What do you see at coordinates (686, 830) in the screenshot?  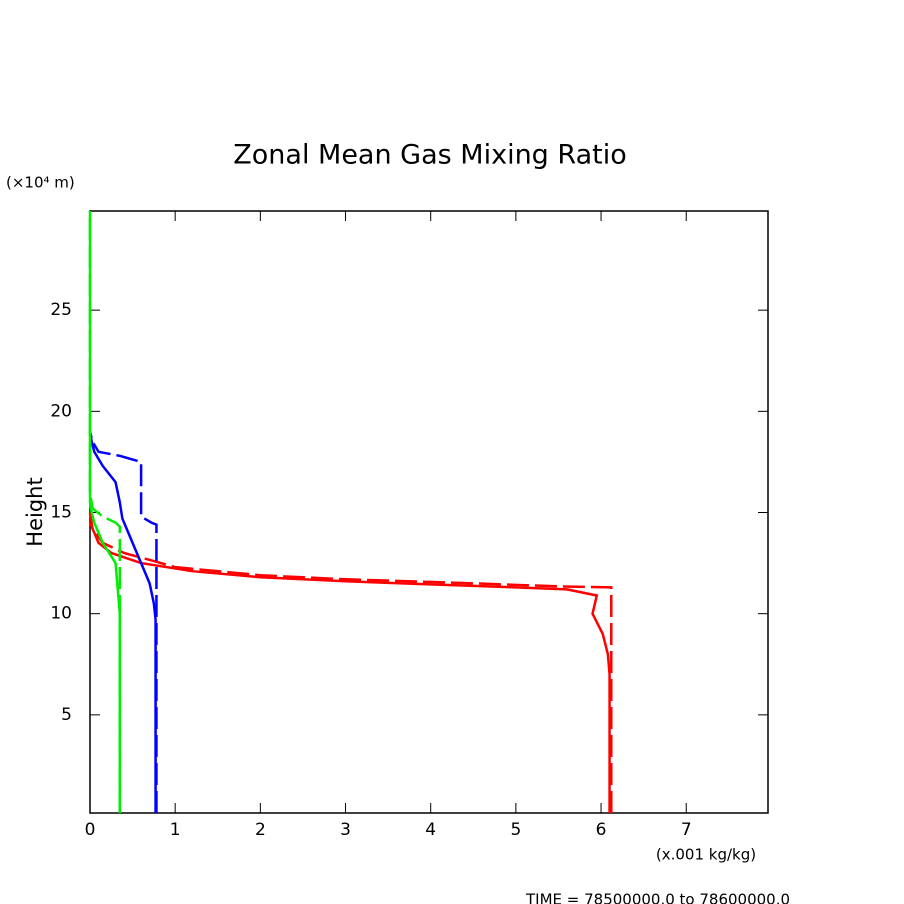 I see `x-tick-label: 7` at bounding box center [686, 830].